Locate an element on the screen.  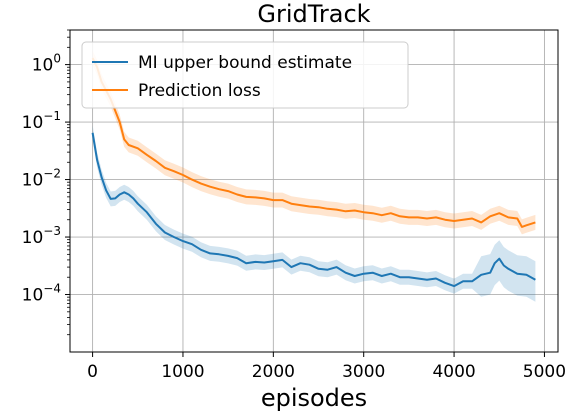
y-tick-label: 10⁻⁴ is located at coordinates (41, 294).